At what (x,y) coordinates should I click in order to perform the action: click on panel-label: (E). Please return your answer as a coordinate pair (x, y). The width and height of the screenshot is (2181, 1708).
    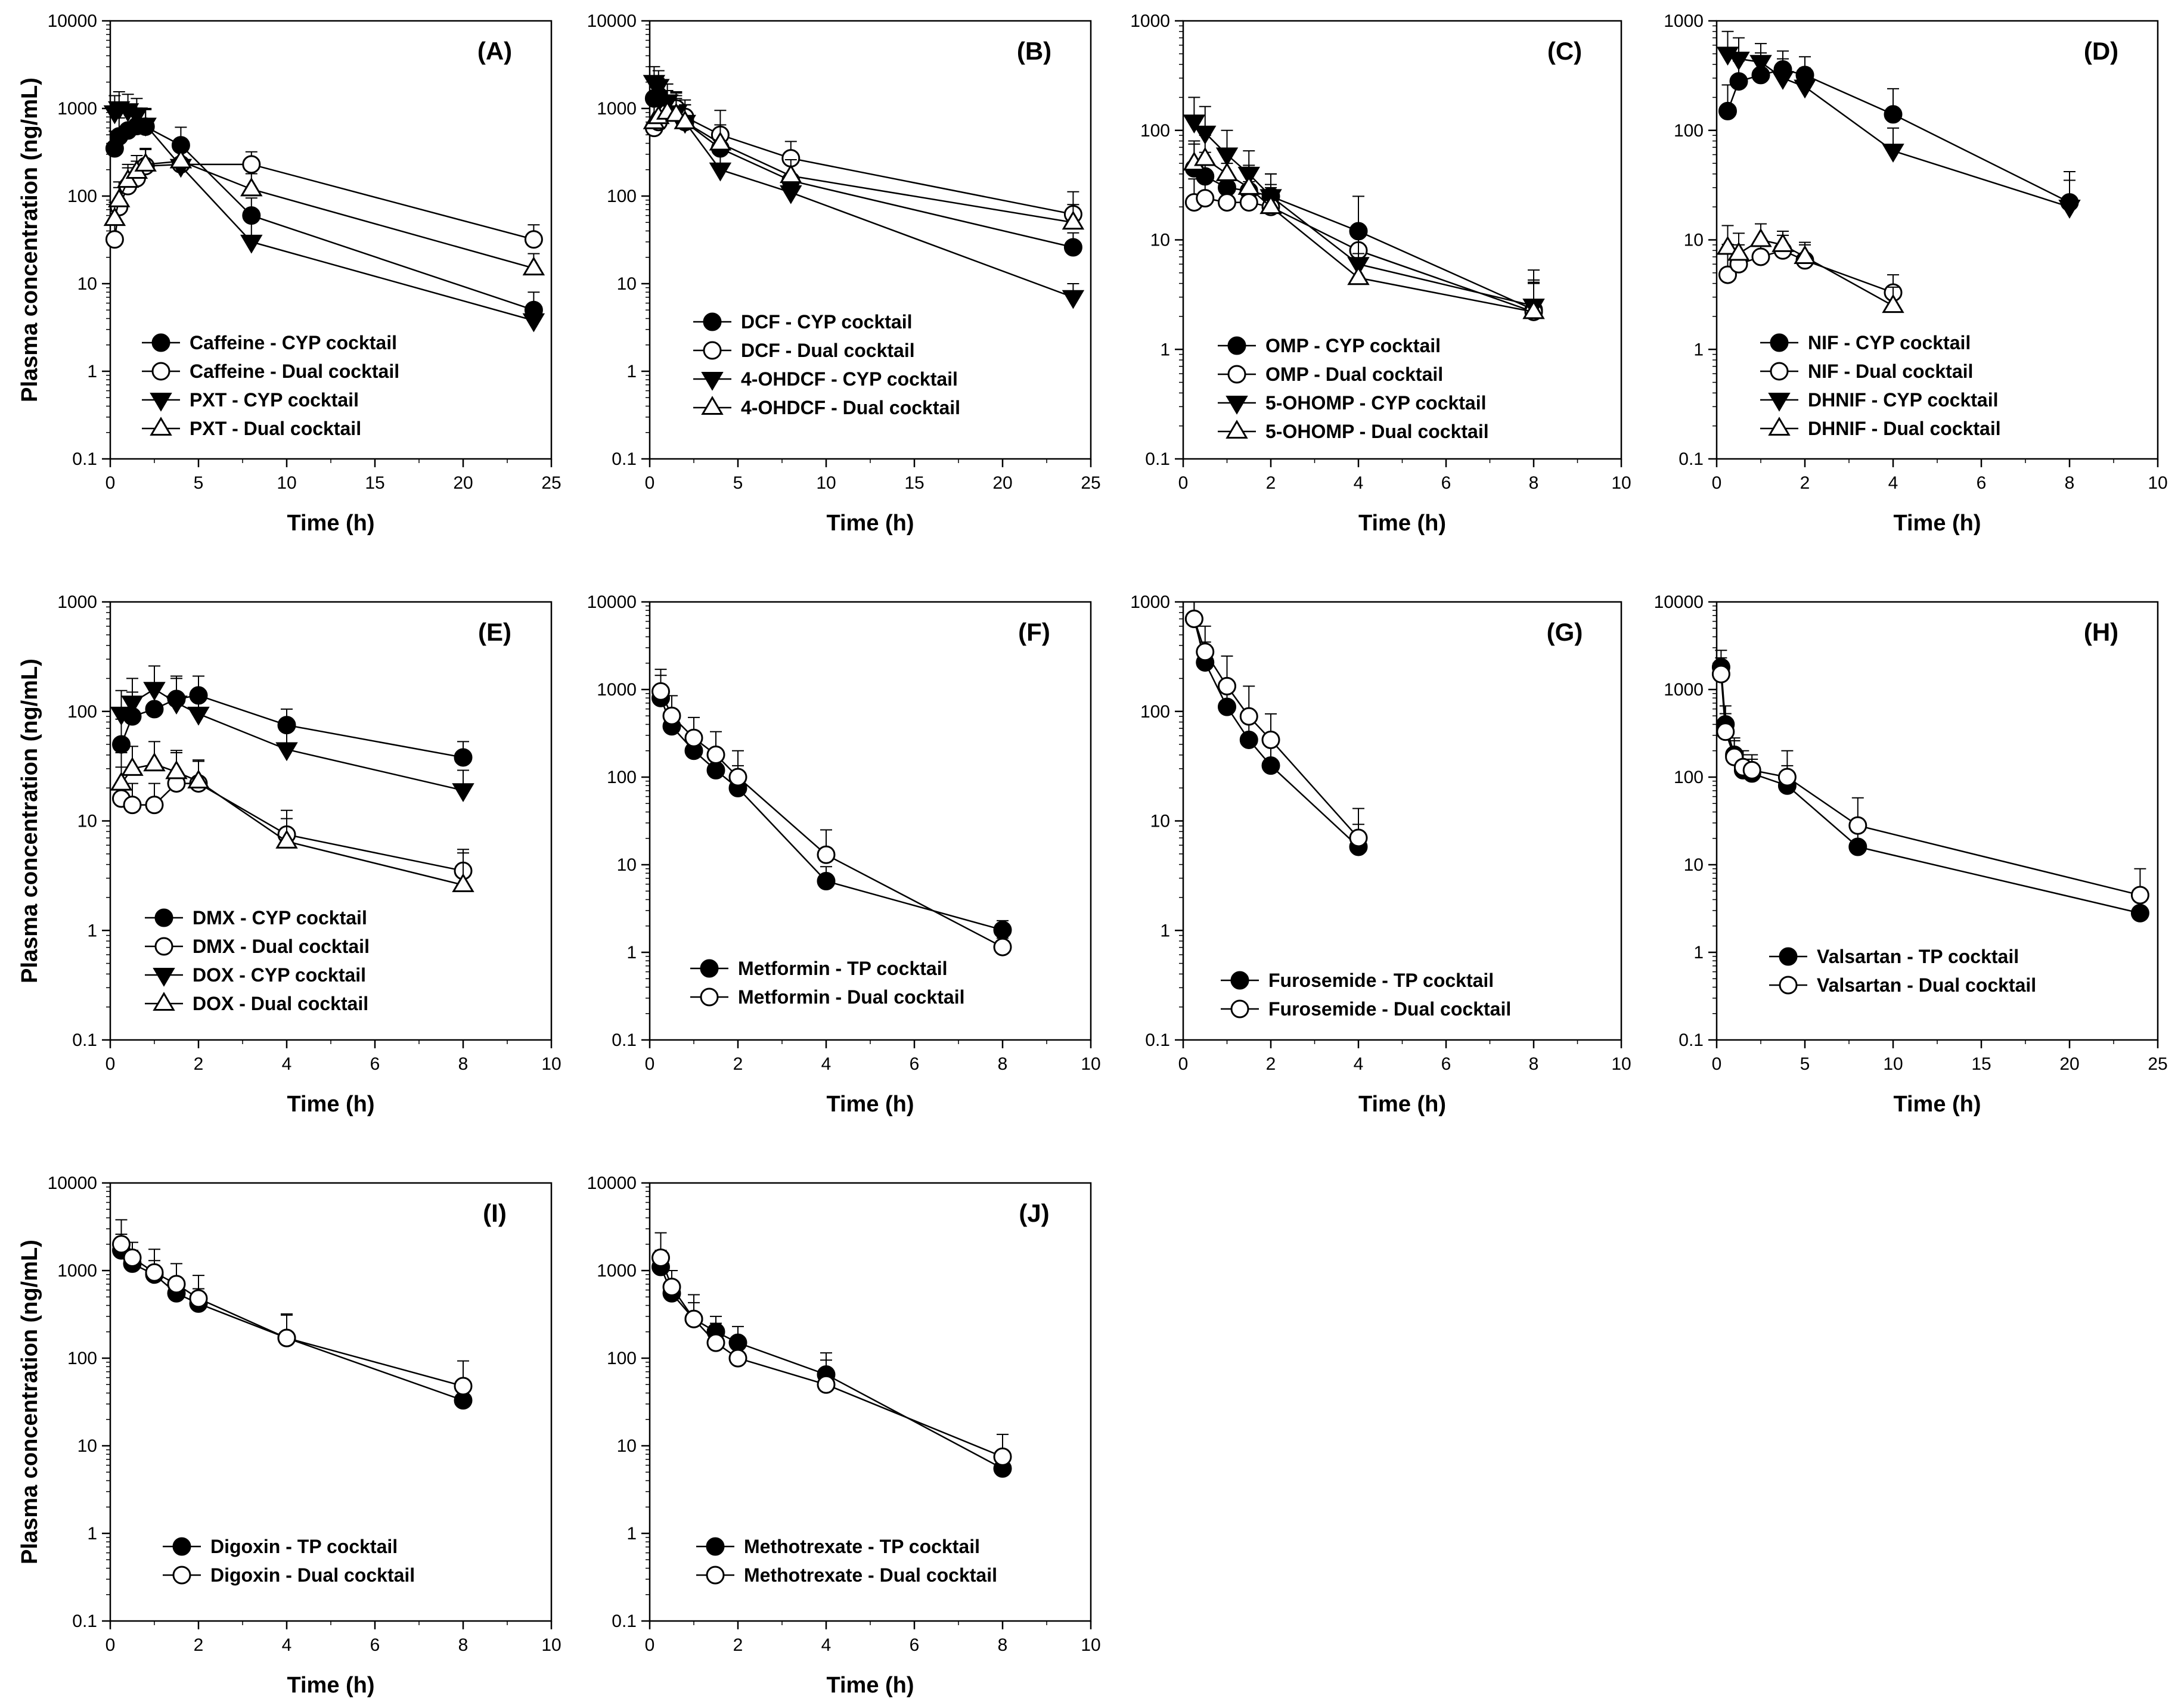
    Looking at the image, I should click on (494, 632).